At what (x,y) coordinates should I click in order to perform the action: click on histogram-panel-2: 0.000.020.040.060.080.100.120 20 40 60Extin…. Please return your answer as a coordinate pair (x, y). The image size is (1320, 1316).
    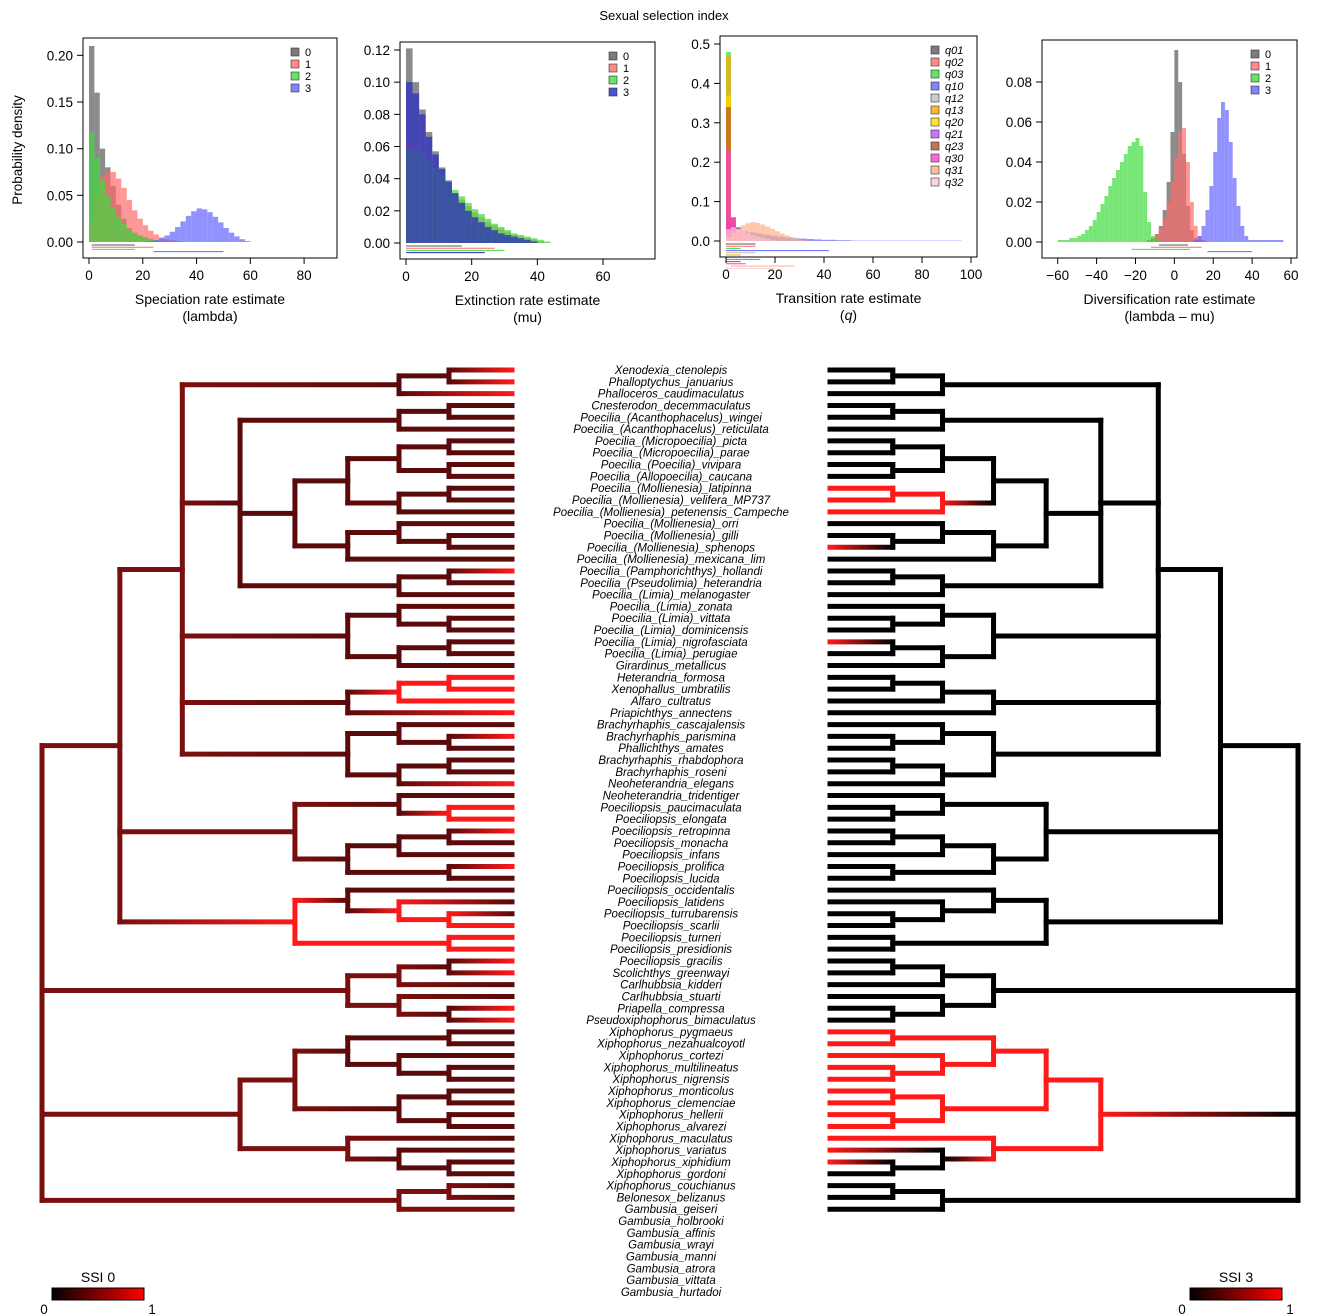
    Looking at the image, I should click on (510, 183).